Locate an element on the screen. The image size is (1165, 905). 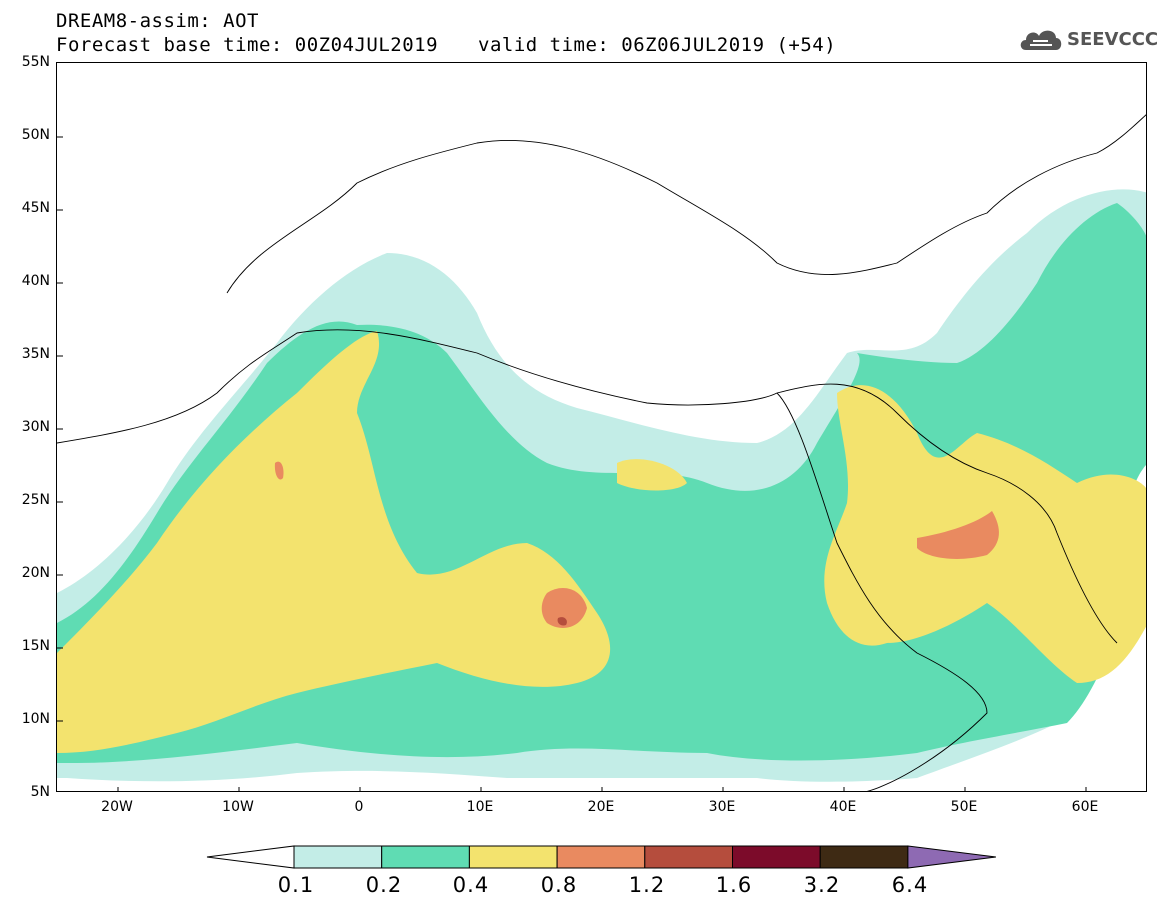
colorbar-level: 3.2 is located at coordinates (822, 885).